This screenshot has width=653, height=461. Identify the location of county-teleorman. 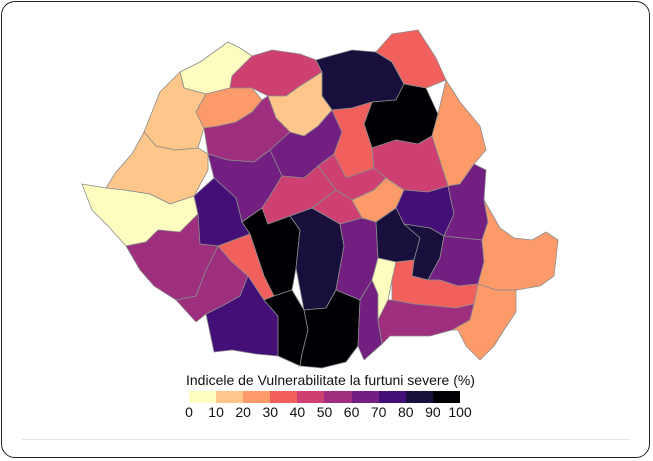
(330, 329).